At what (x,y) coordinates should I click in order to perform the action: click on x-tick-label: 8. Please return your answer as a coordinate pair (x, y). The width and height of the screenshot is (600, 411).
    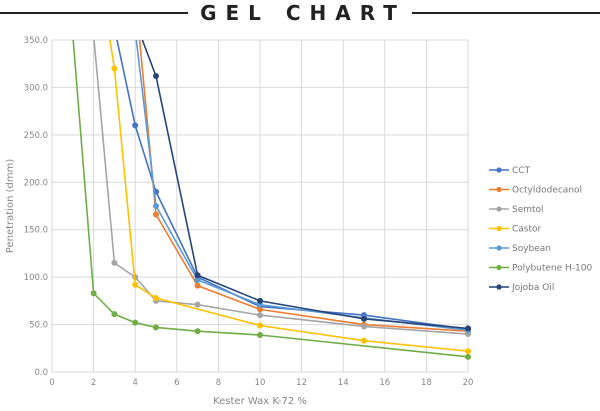
    Looking at the image, I should click on (218, 383).